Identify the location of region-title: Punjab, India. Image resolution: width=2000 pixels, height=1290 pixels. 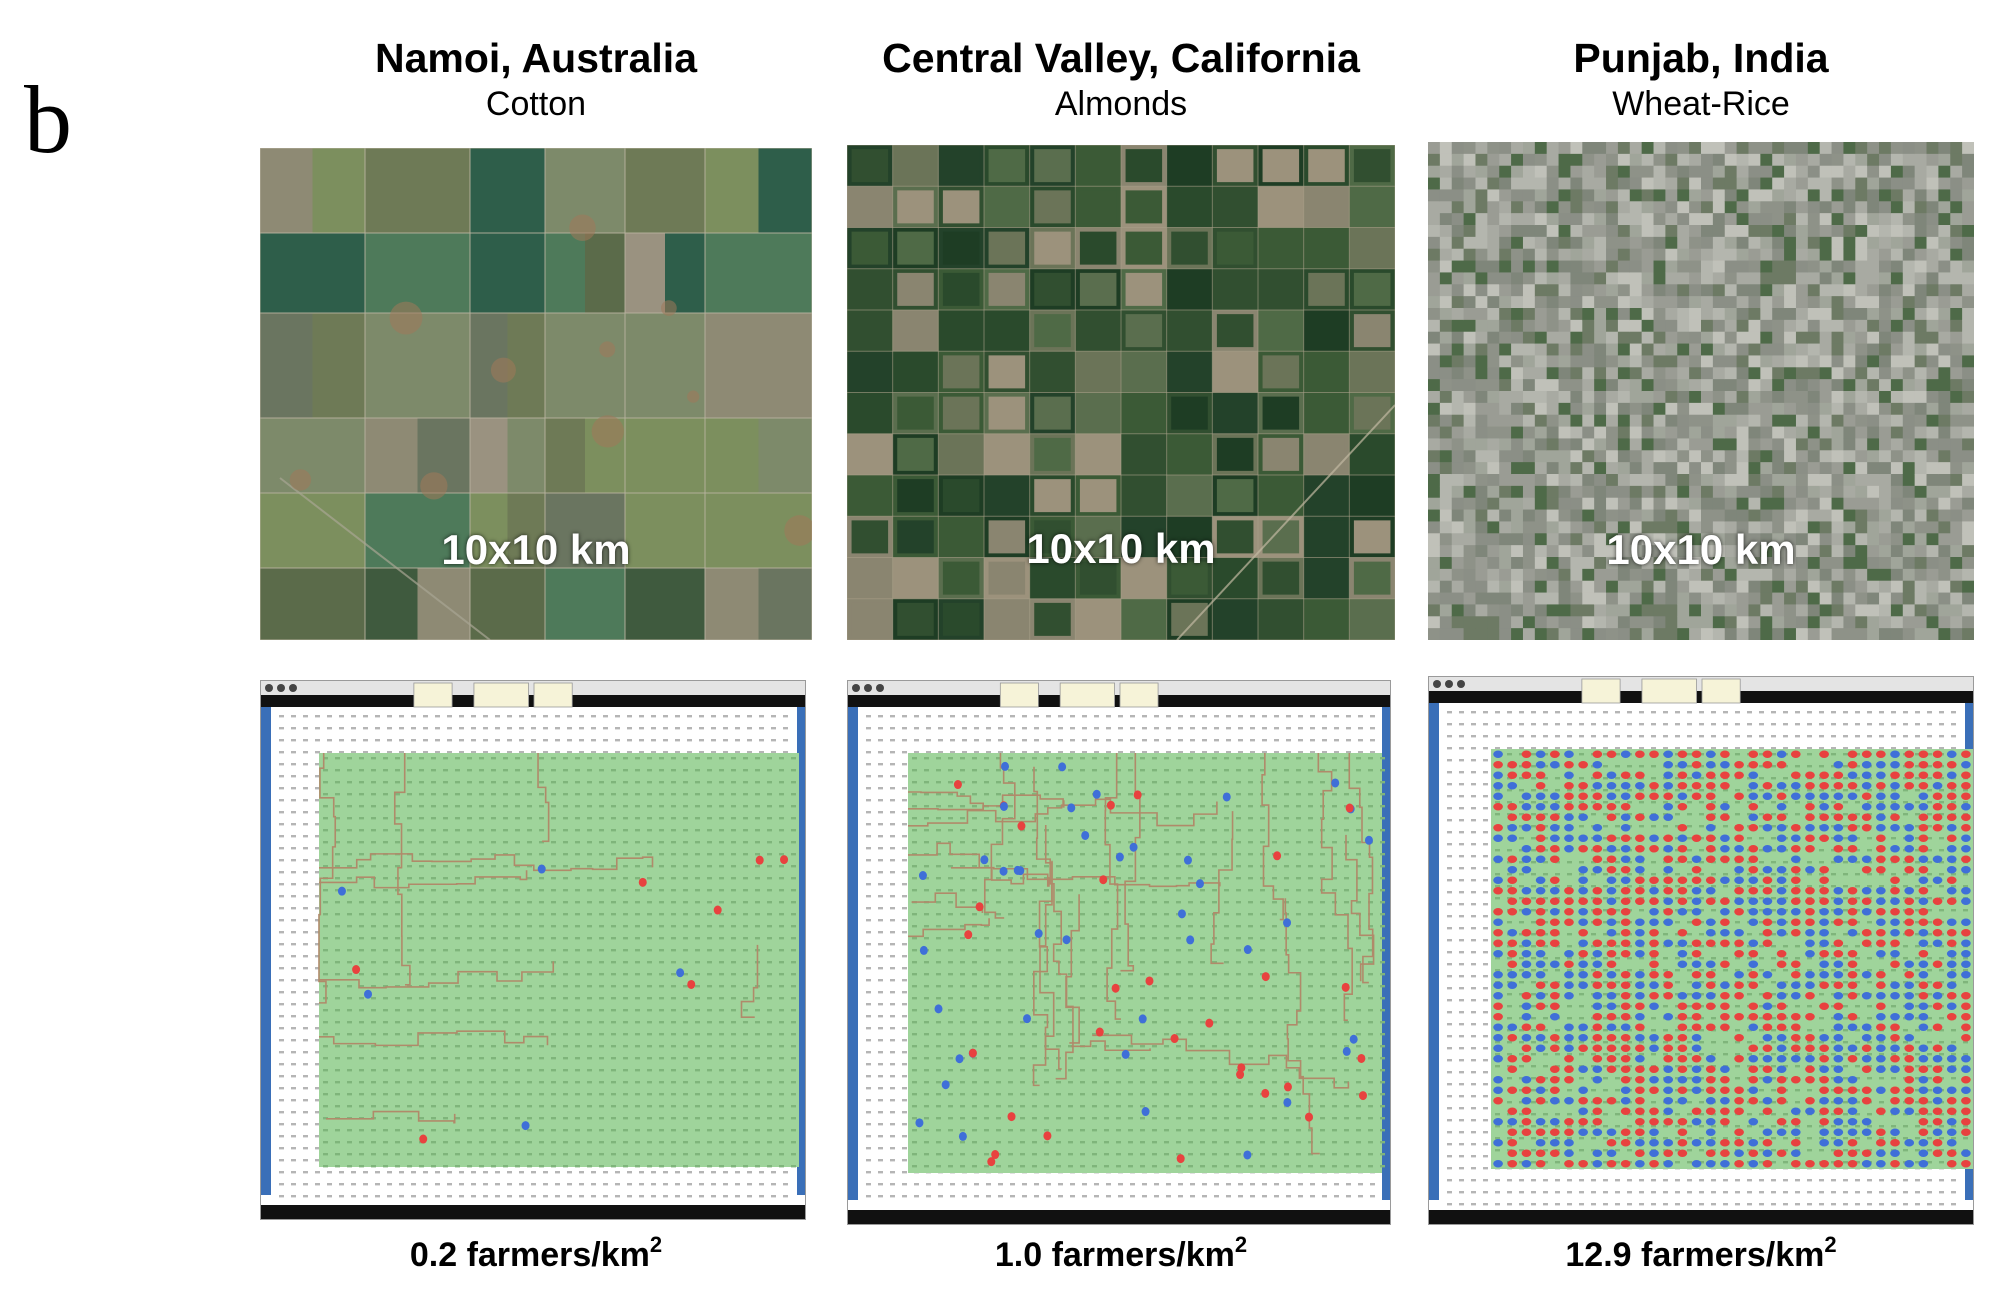
(1701, 58).